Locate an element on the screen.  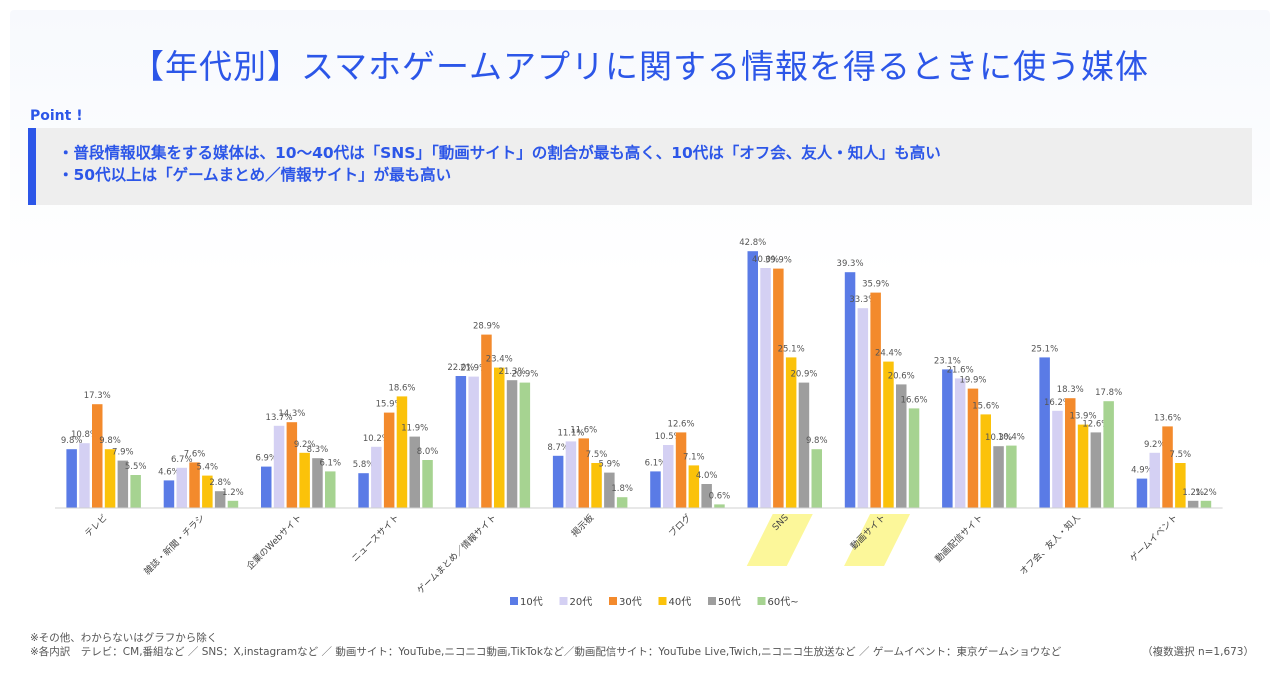
bar-value-label: 10.3% is located at coordinates (998, 438).